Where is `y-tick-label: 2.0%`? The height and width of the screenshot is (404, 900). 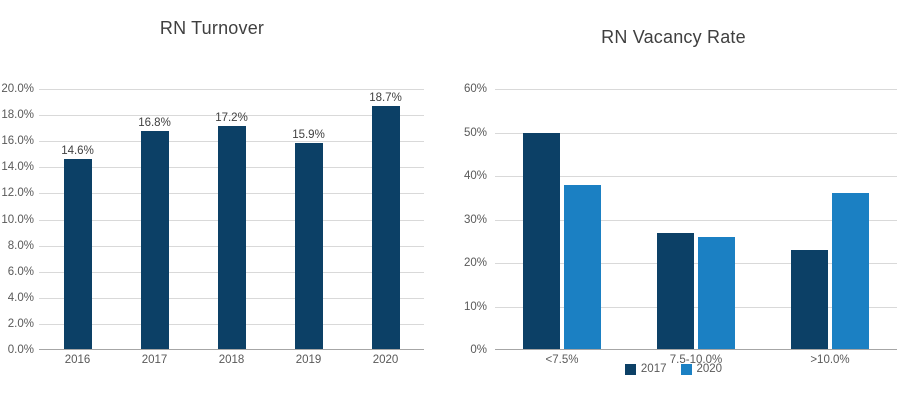 y-tick-label: 2.0% is located at coordinates (20, 324).